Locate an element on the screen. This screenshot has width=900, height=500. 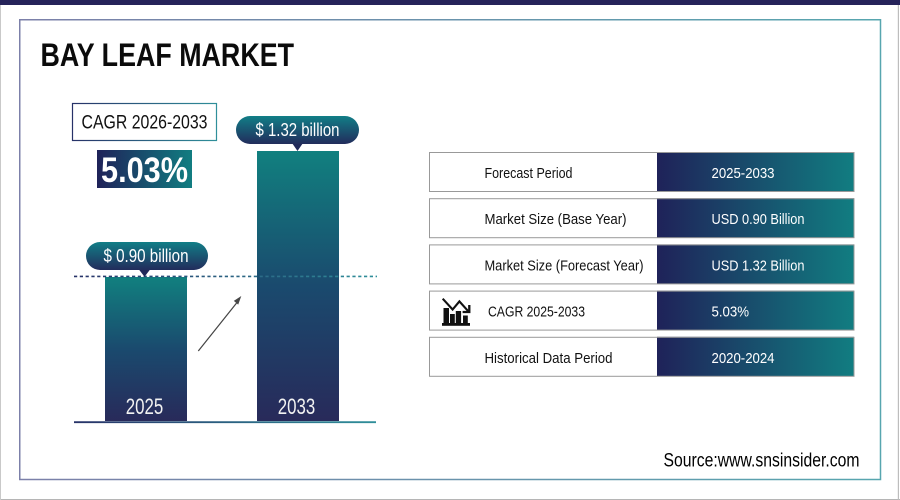
svg-text: Market Size (Base Year) is located at coordinates (556, 219).